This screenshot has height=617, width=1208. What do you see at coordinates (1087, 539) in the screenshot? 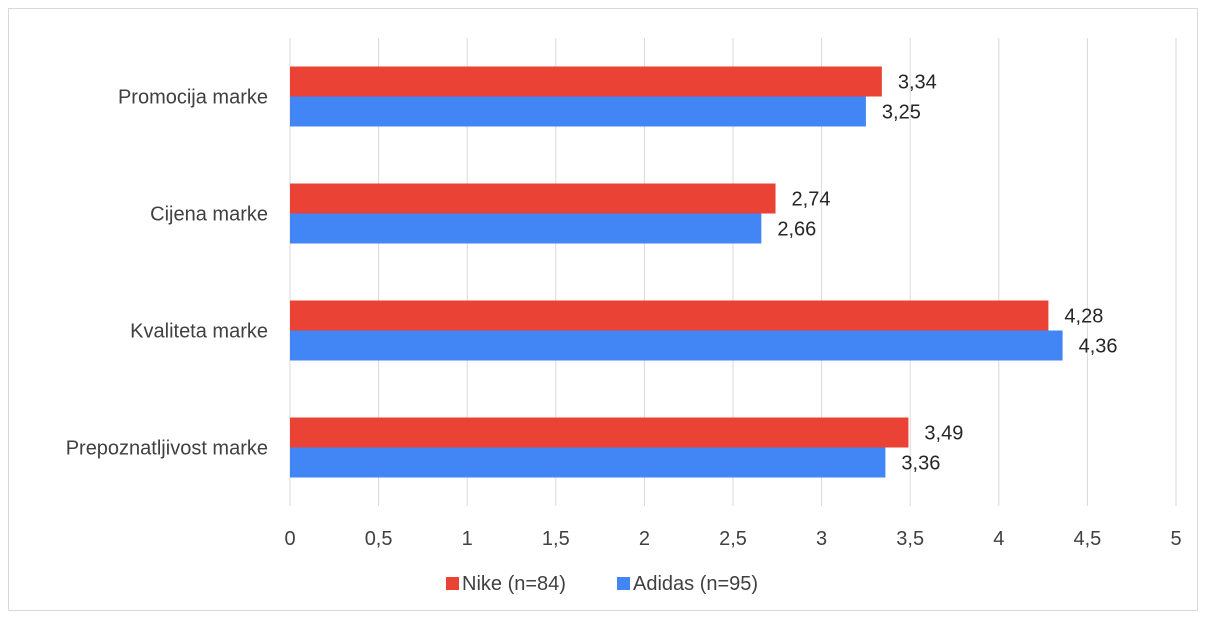
I see `x-tick-label: 4,5` at bounding box center [1087, 539].